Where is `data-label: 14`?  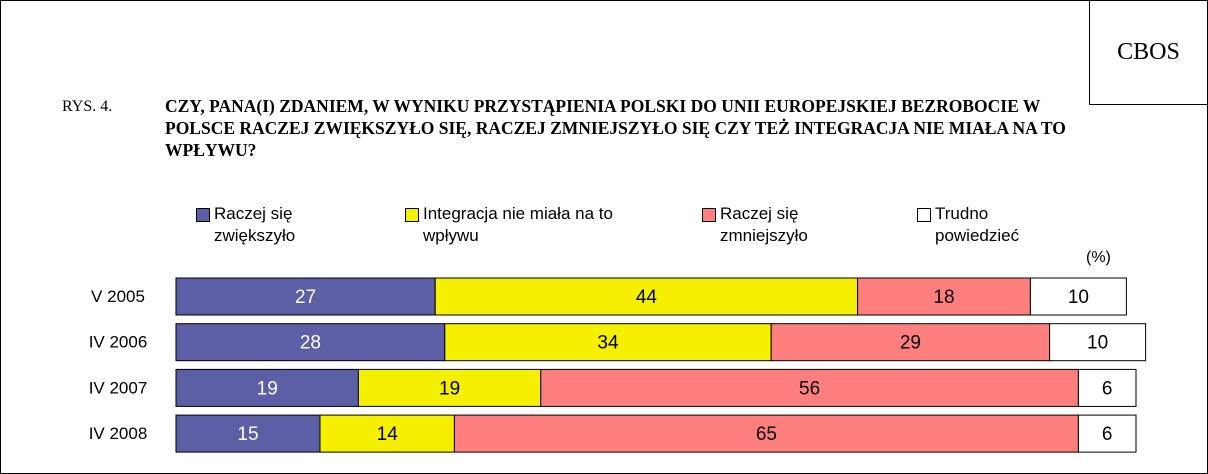
data-label: 14 is located at coordinates (388, 434).